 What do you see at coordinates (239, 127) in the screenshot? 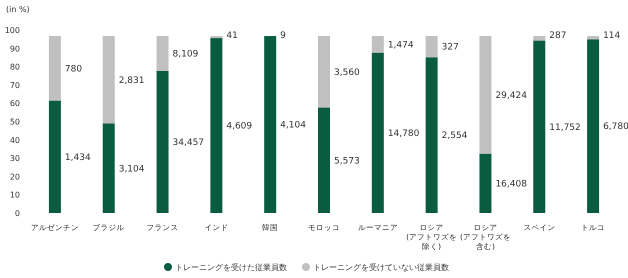
I see `annotation: 4,609` at bounding box center [239, 127].